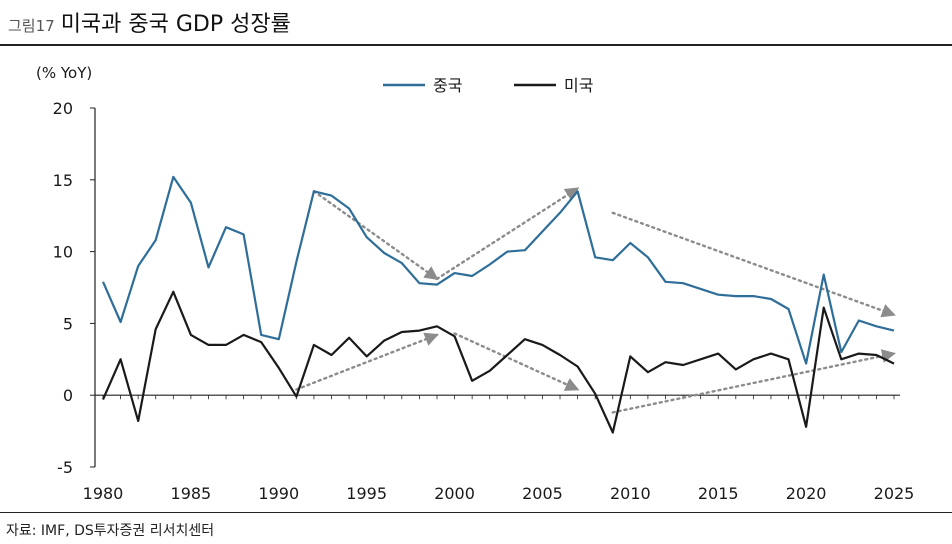  I want to click on x-tick-label: 2020, so click(806, 493).